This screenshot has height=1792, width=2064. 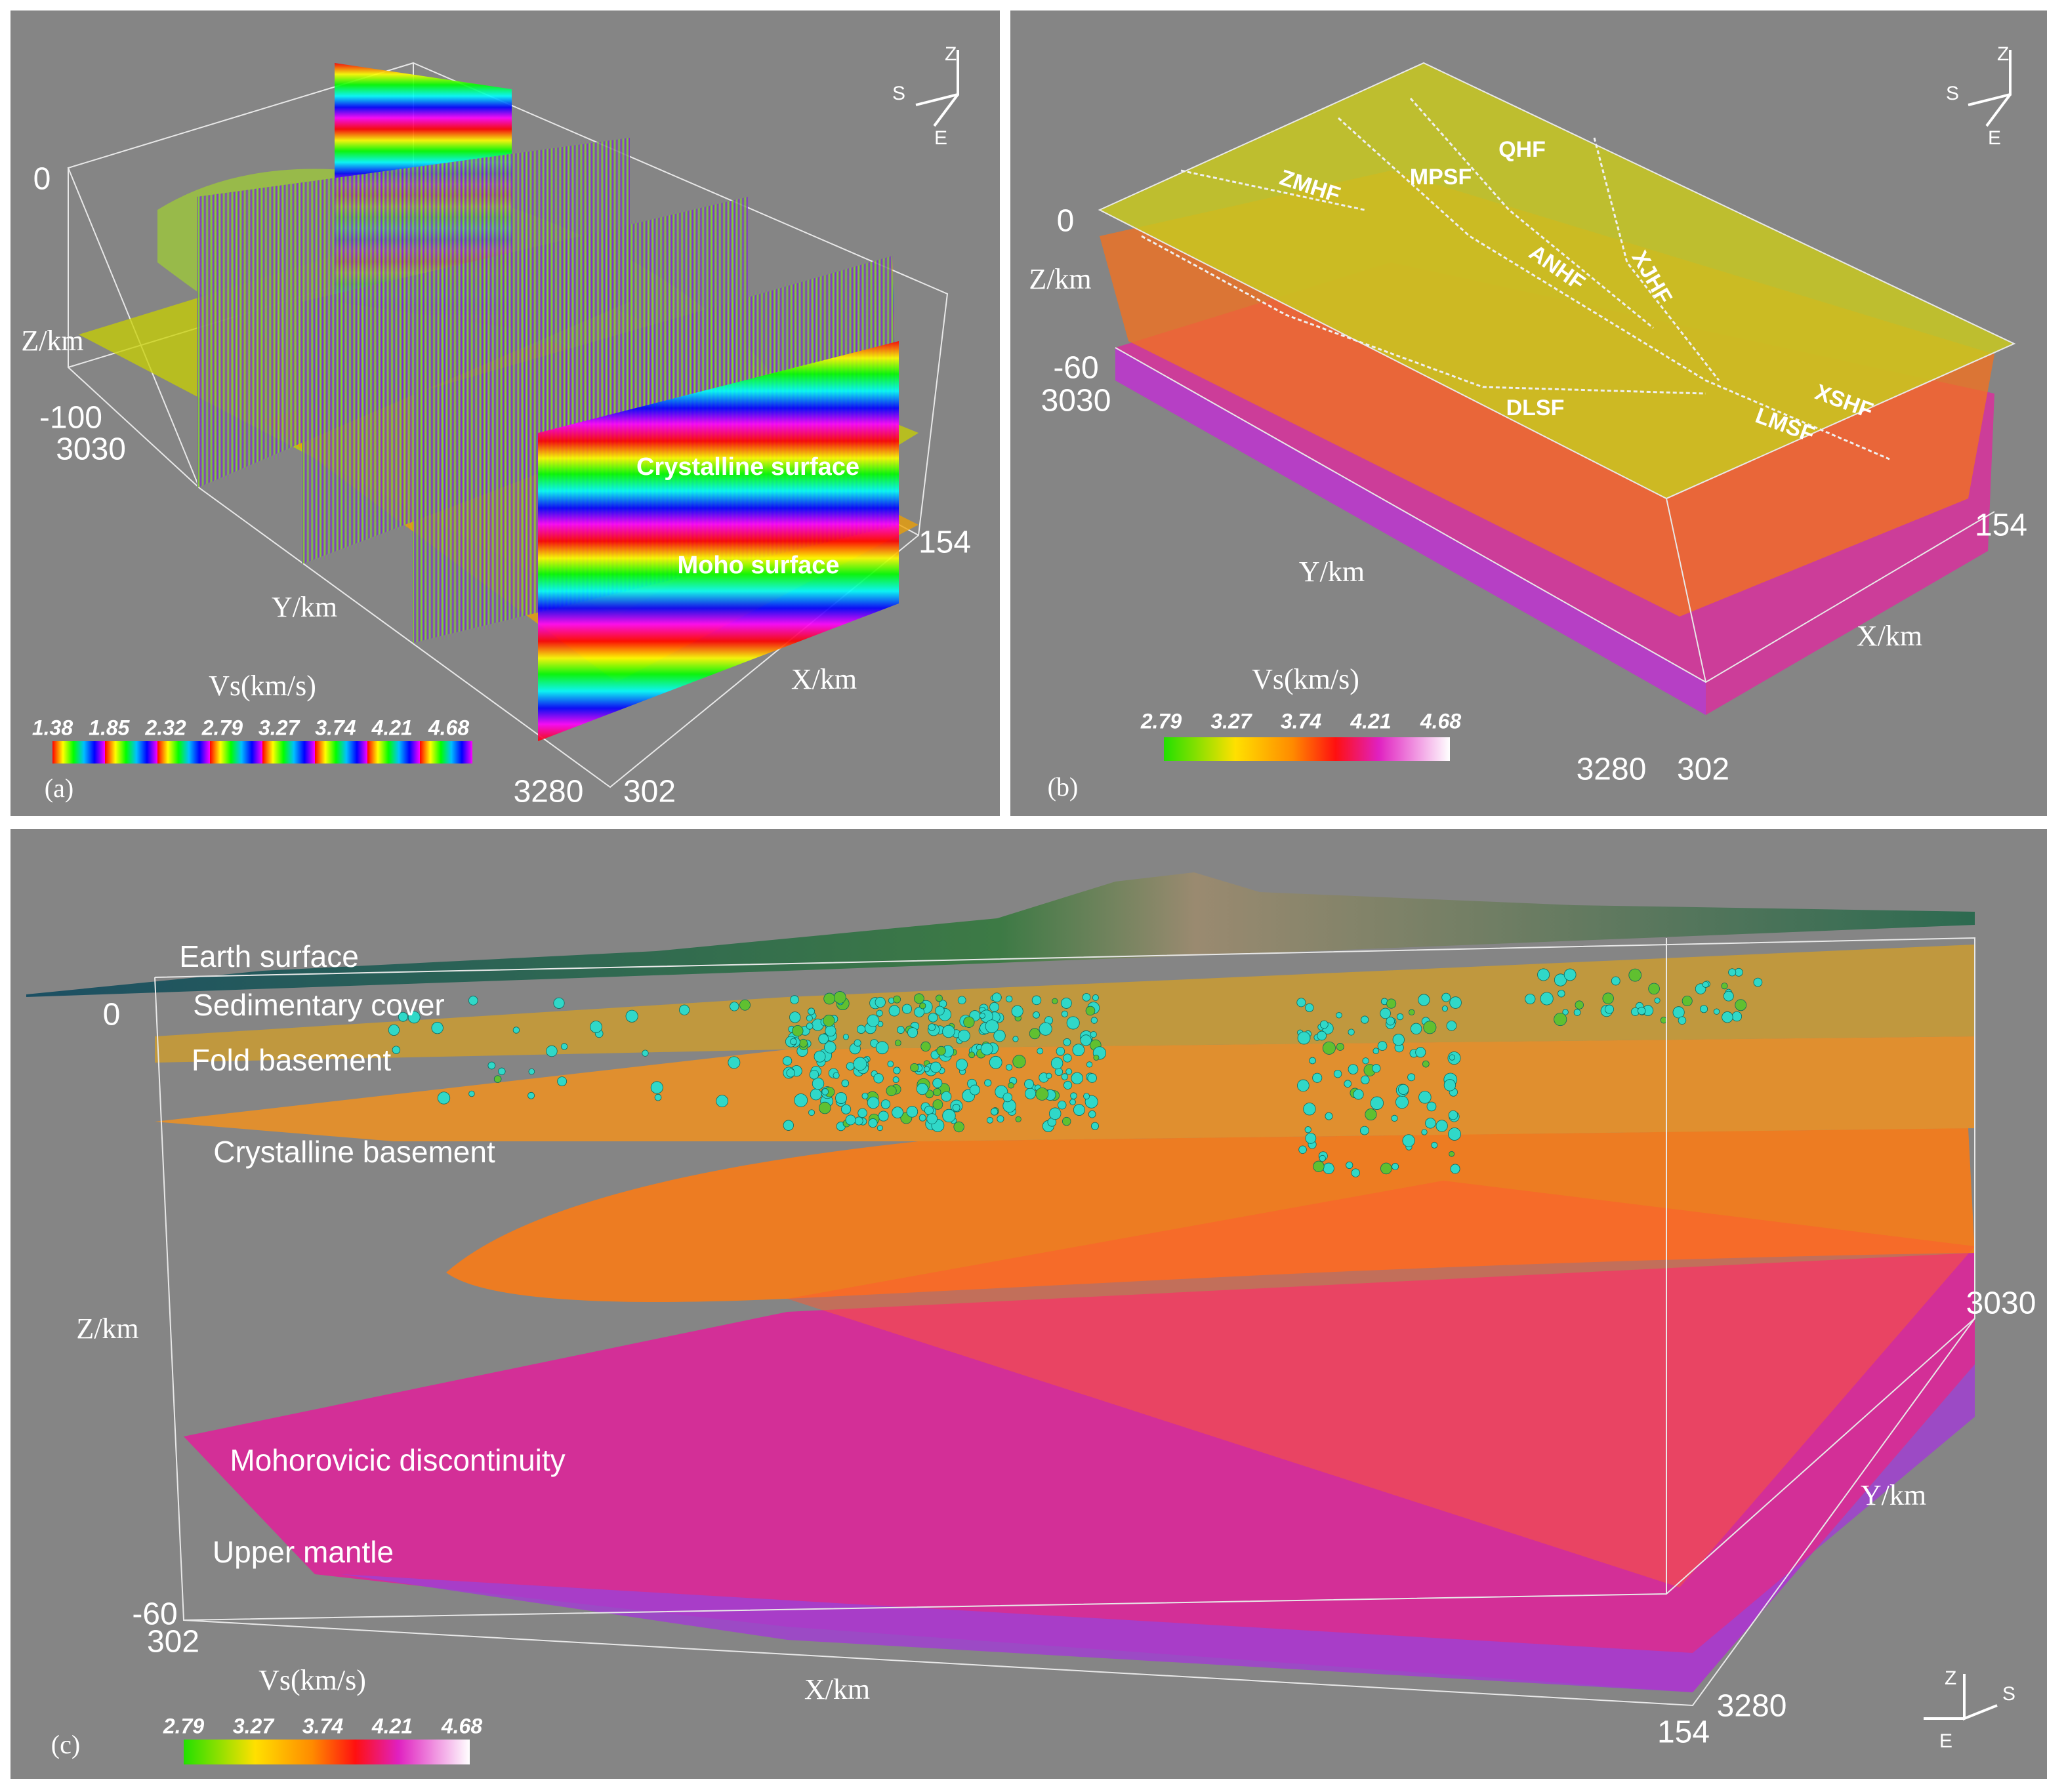 What do you see at coordinates (327, 1752) in the screenshot?
I see `colorbar` at bounding box center [327, 1752].